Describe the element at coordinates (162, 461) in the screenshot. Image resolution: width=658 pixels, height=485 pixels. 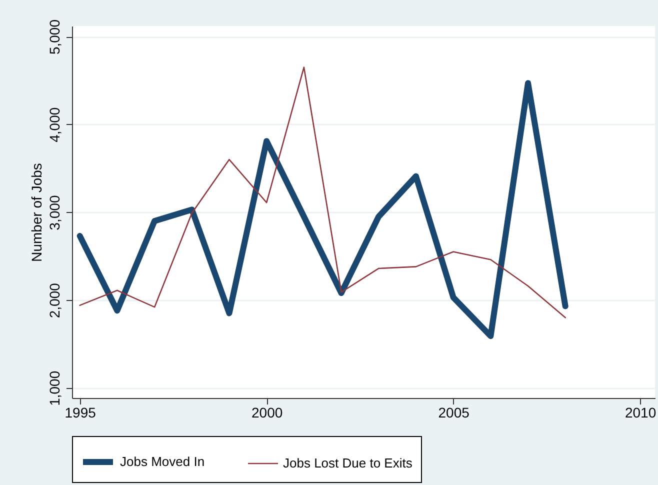
I see `legend-label: Jobs Moved In` at that location.